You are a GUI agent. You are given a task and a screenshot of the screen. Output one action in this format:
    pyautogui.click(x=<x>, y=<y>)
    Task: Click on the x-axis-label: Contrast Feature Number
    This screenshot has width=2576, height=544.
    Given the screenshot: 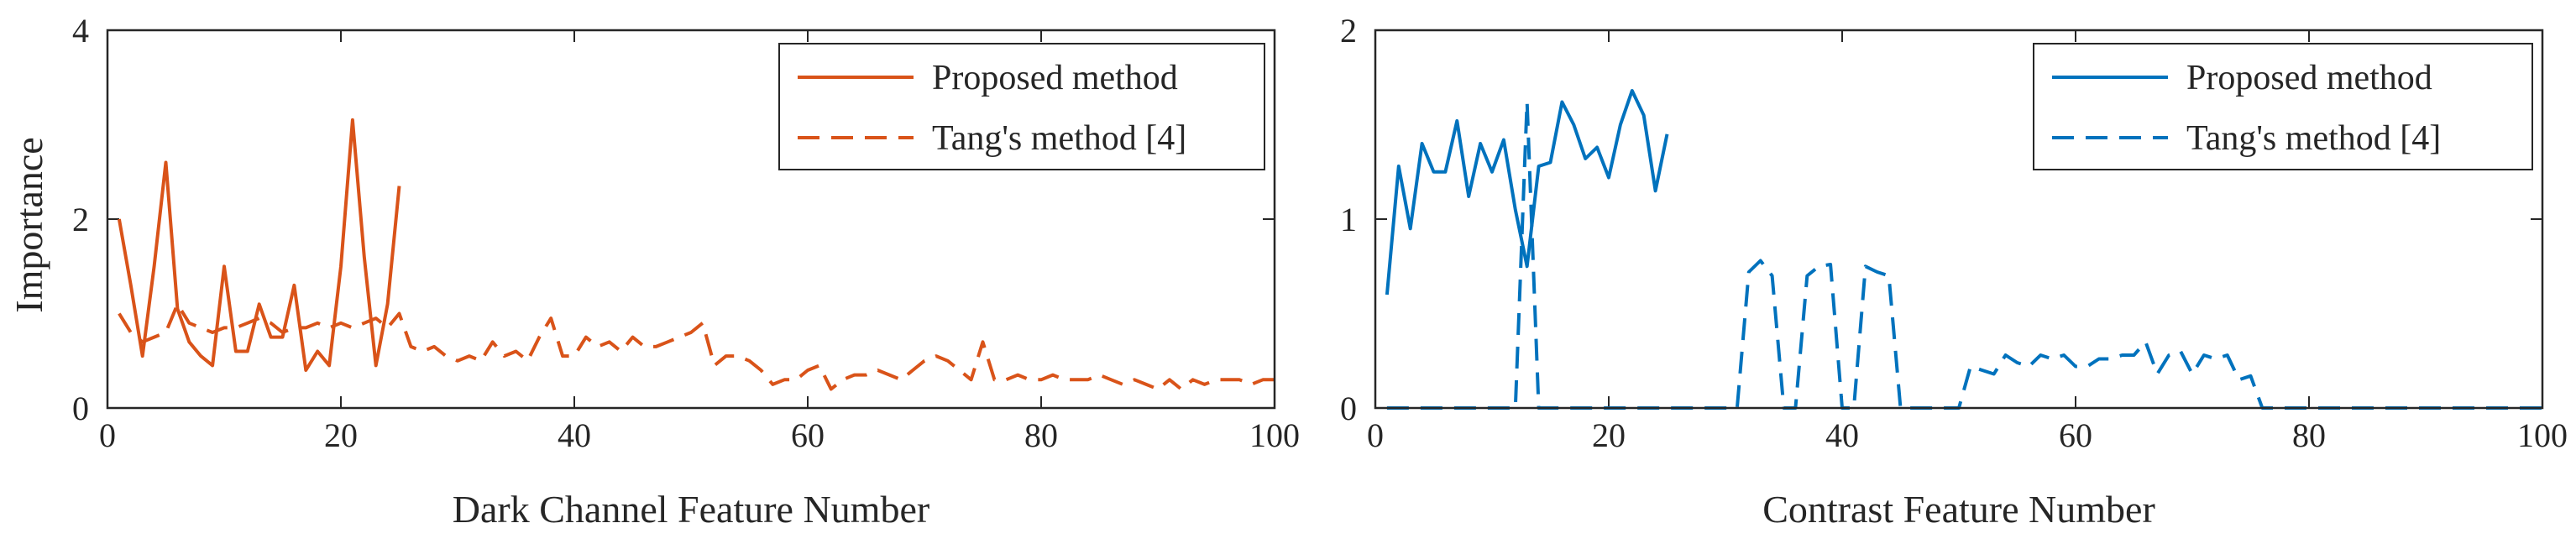 What is the action you would take?
    pyautogui.click(x=1959, y=509)
    